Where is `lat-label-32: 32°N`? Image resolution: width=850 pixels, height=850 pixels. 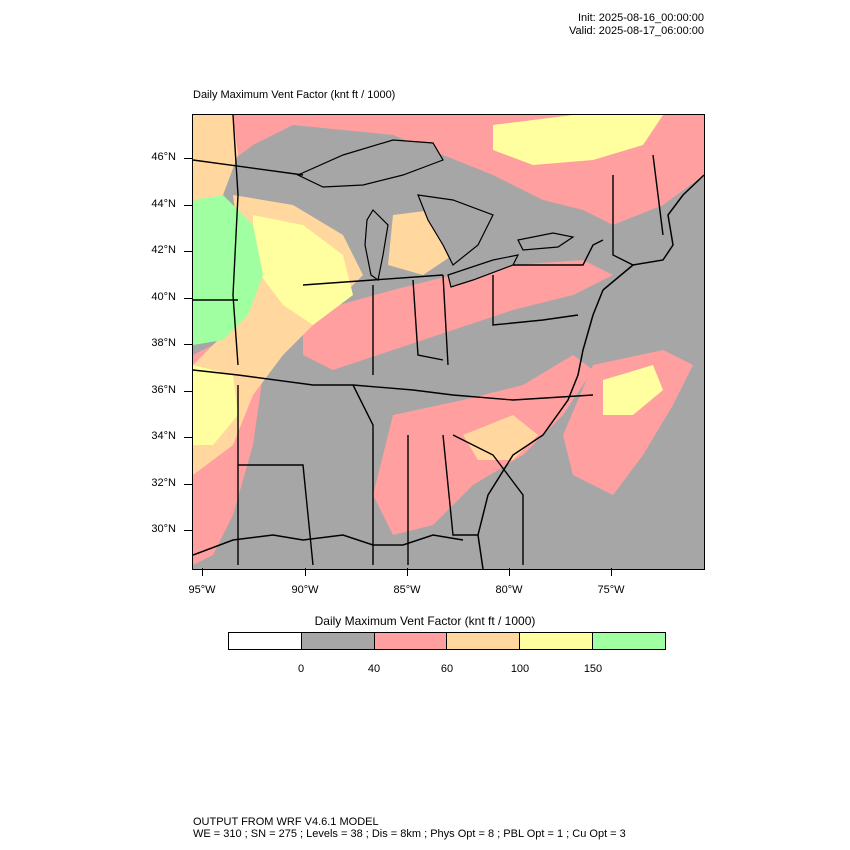
lat-label-32: 32°N is located at coordinates (163, 483).